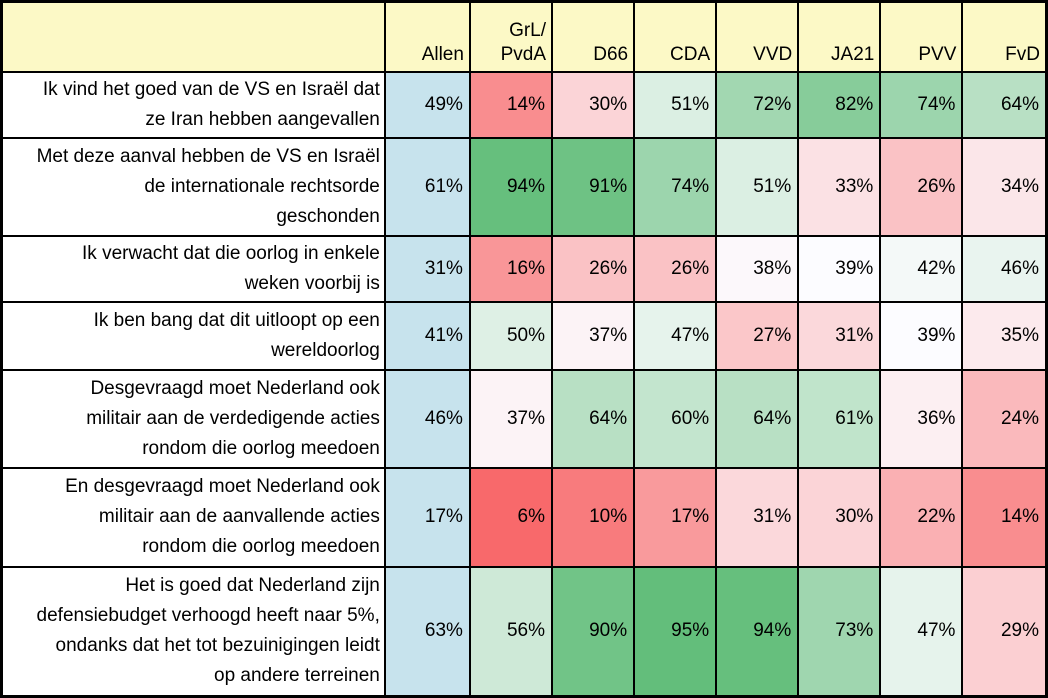  What do you see at coordinates (839, 631) in the screenshot?
I see `value-cell-ja21: 73%` at bounding box center [839, 631].